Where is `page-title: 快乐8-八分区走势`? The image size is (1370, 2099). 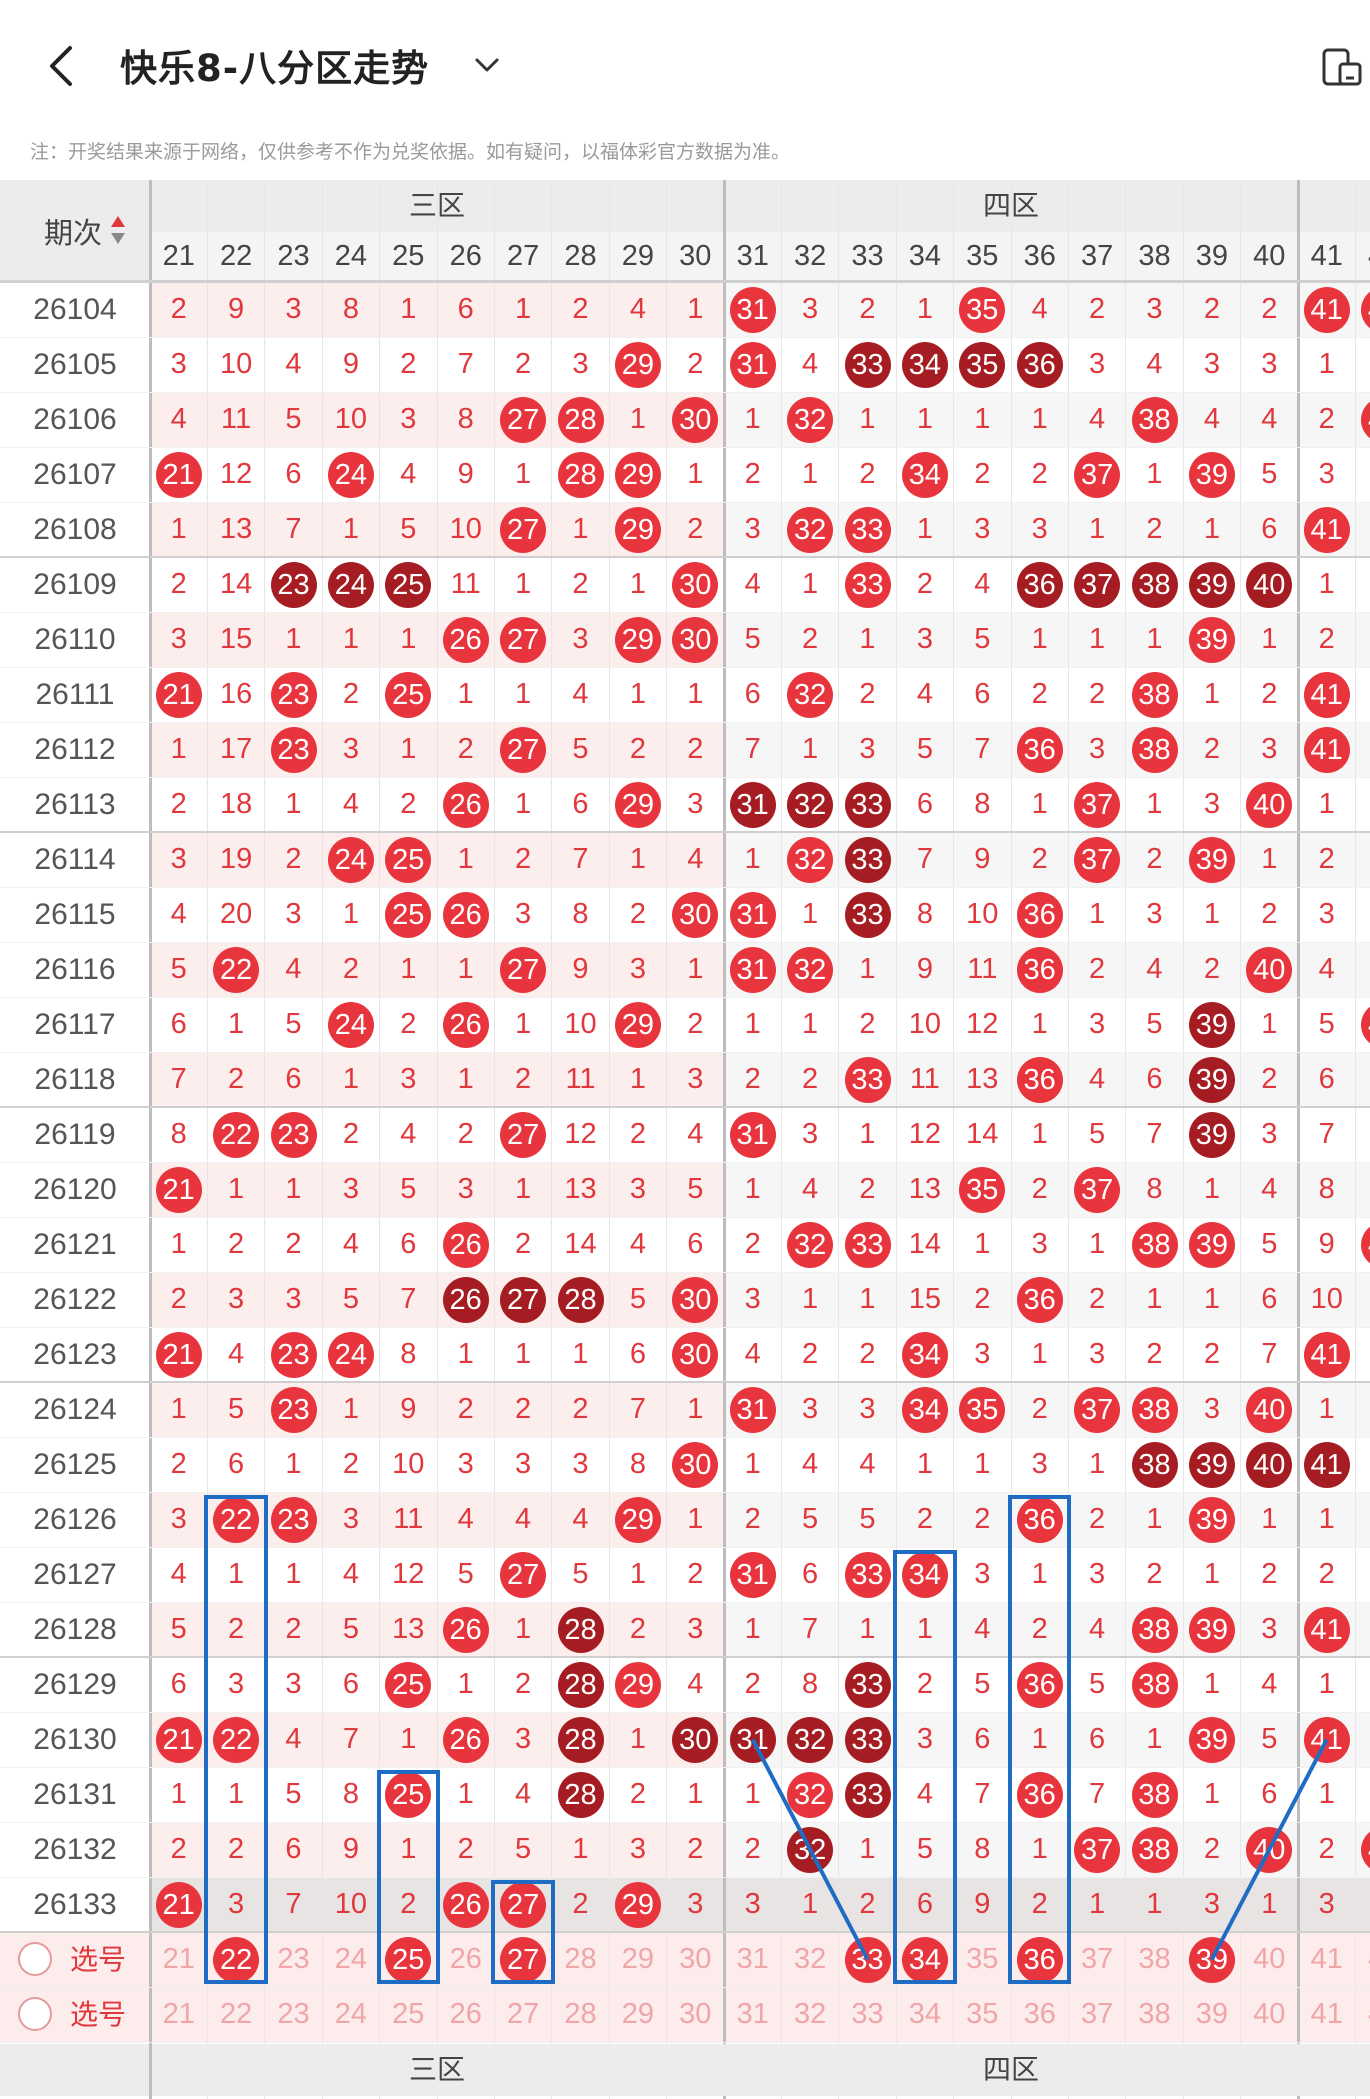 page-title: 快乐8-八分区走势 is located at coordinates (275, 68).